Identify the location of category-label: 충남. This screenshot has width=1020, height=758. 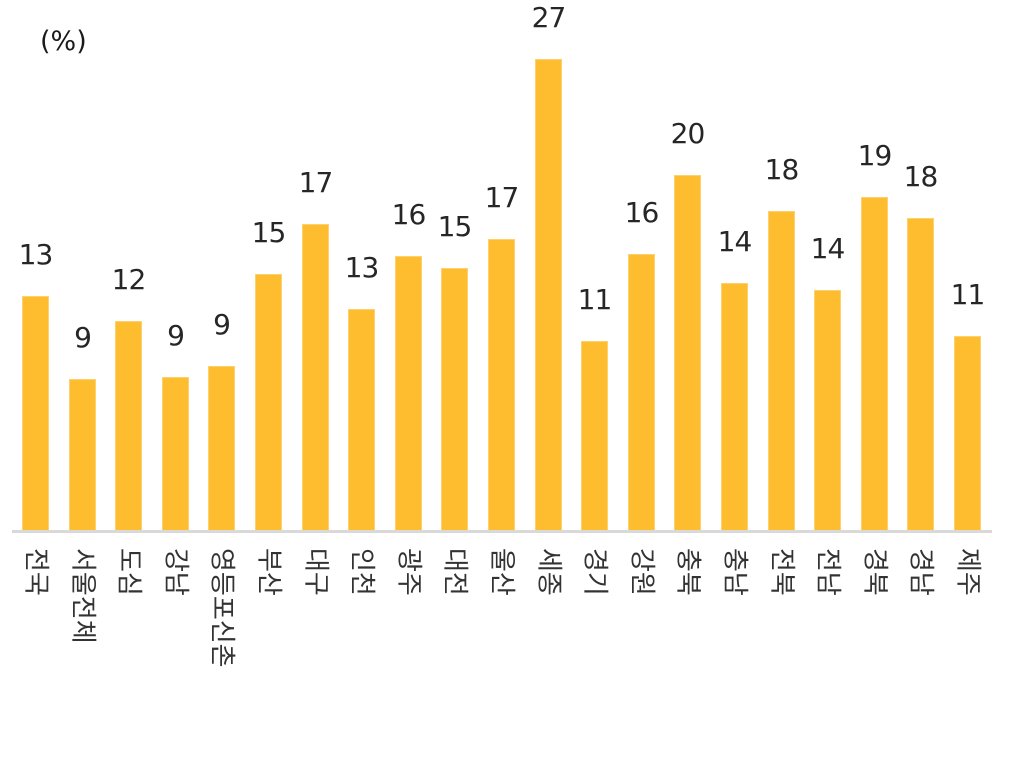
(734, 572).